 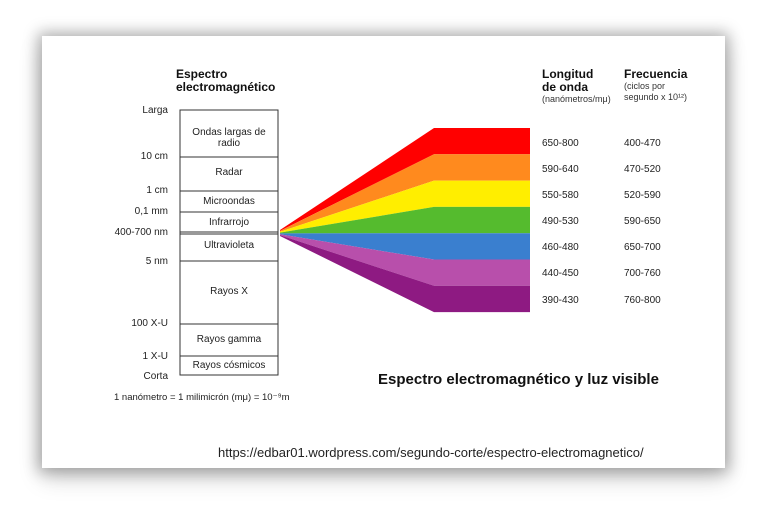 I want to click on frequency-value: 400-470, so click(x=642, y=143).